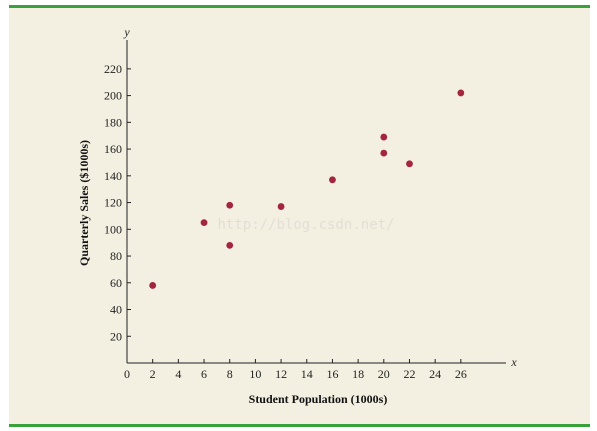  Describe the element at coordinates (299, 425) in the screenshot. I see `bottom-rule` at that location.